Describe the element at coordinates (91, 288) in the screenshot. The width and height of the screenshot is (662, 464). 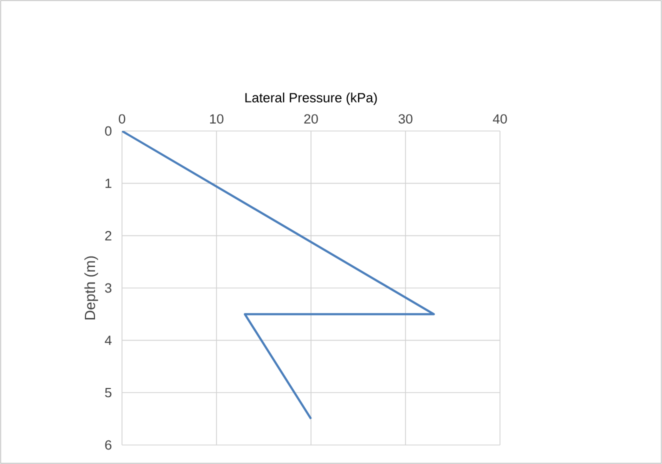
I see `y-axis-title: Depth (m)` at that location.